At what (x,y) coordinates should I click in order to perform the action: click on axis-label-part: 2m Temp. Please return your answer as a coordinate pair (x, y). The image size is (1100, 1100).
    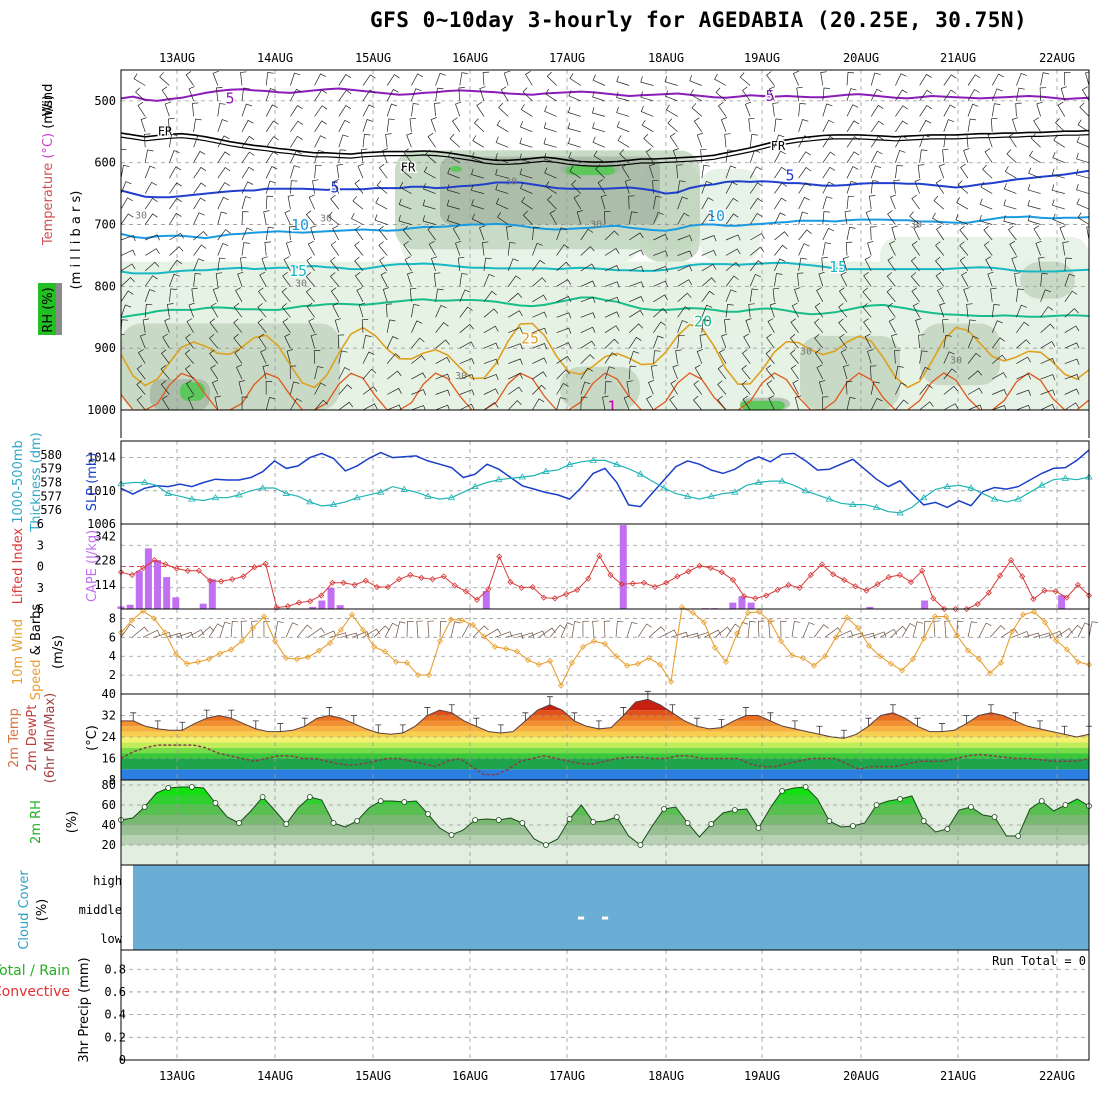
    Looking at the image, I should click on (14, 738).